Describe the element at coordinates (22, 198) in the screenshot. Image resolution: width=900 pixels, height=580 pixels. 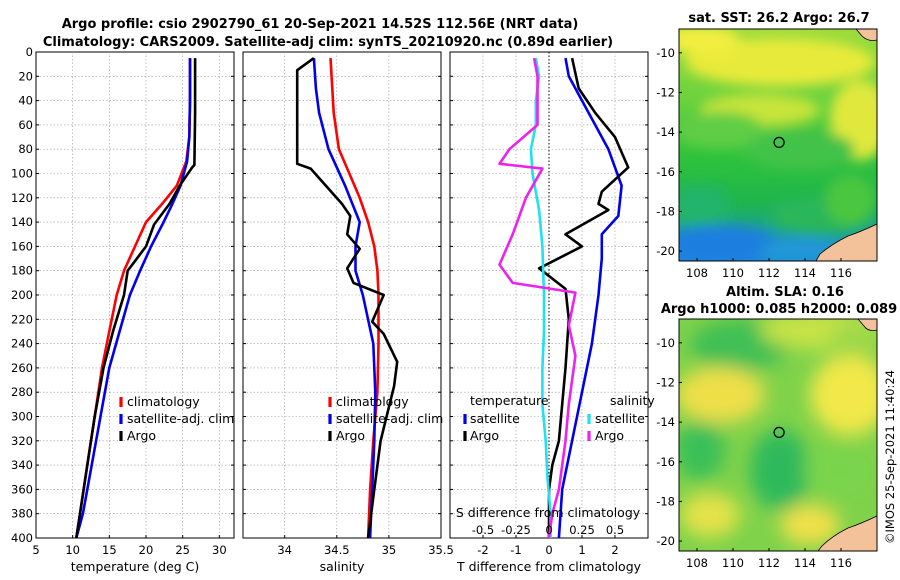
I see `y-tick-label: 120` at that location.